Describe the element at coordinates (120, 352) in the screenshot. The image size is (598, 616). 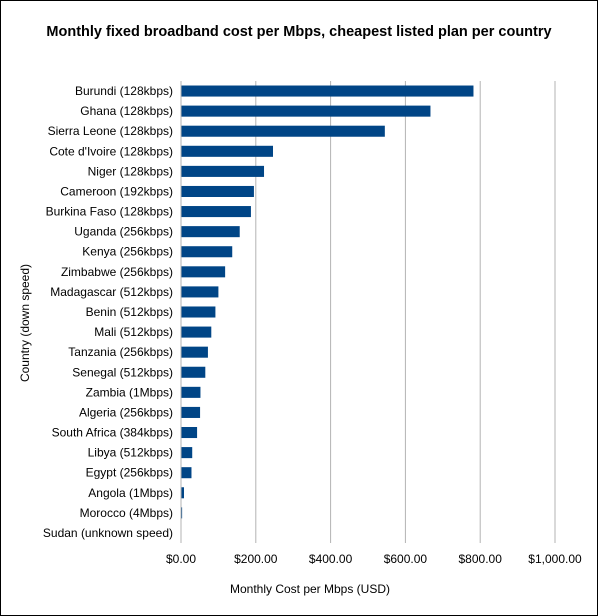
I see `category-label: Tanzania (256kbps)` at that location.